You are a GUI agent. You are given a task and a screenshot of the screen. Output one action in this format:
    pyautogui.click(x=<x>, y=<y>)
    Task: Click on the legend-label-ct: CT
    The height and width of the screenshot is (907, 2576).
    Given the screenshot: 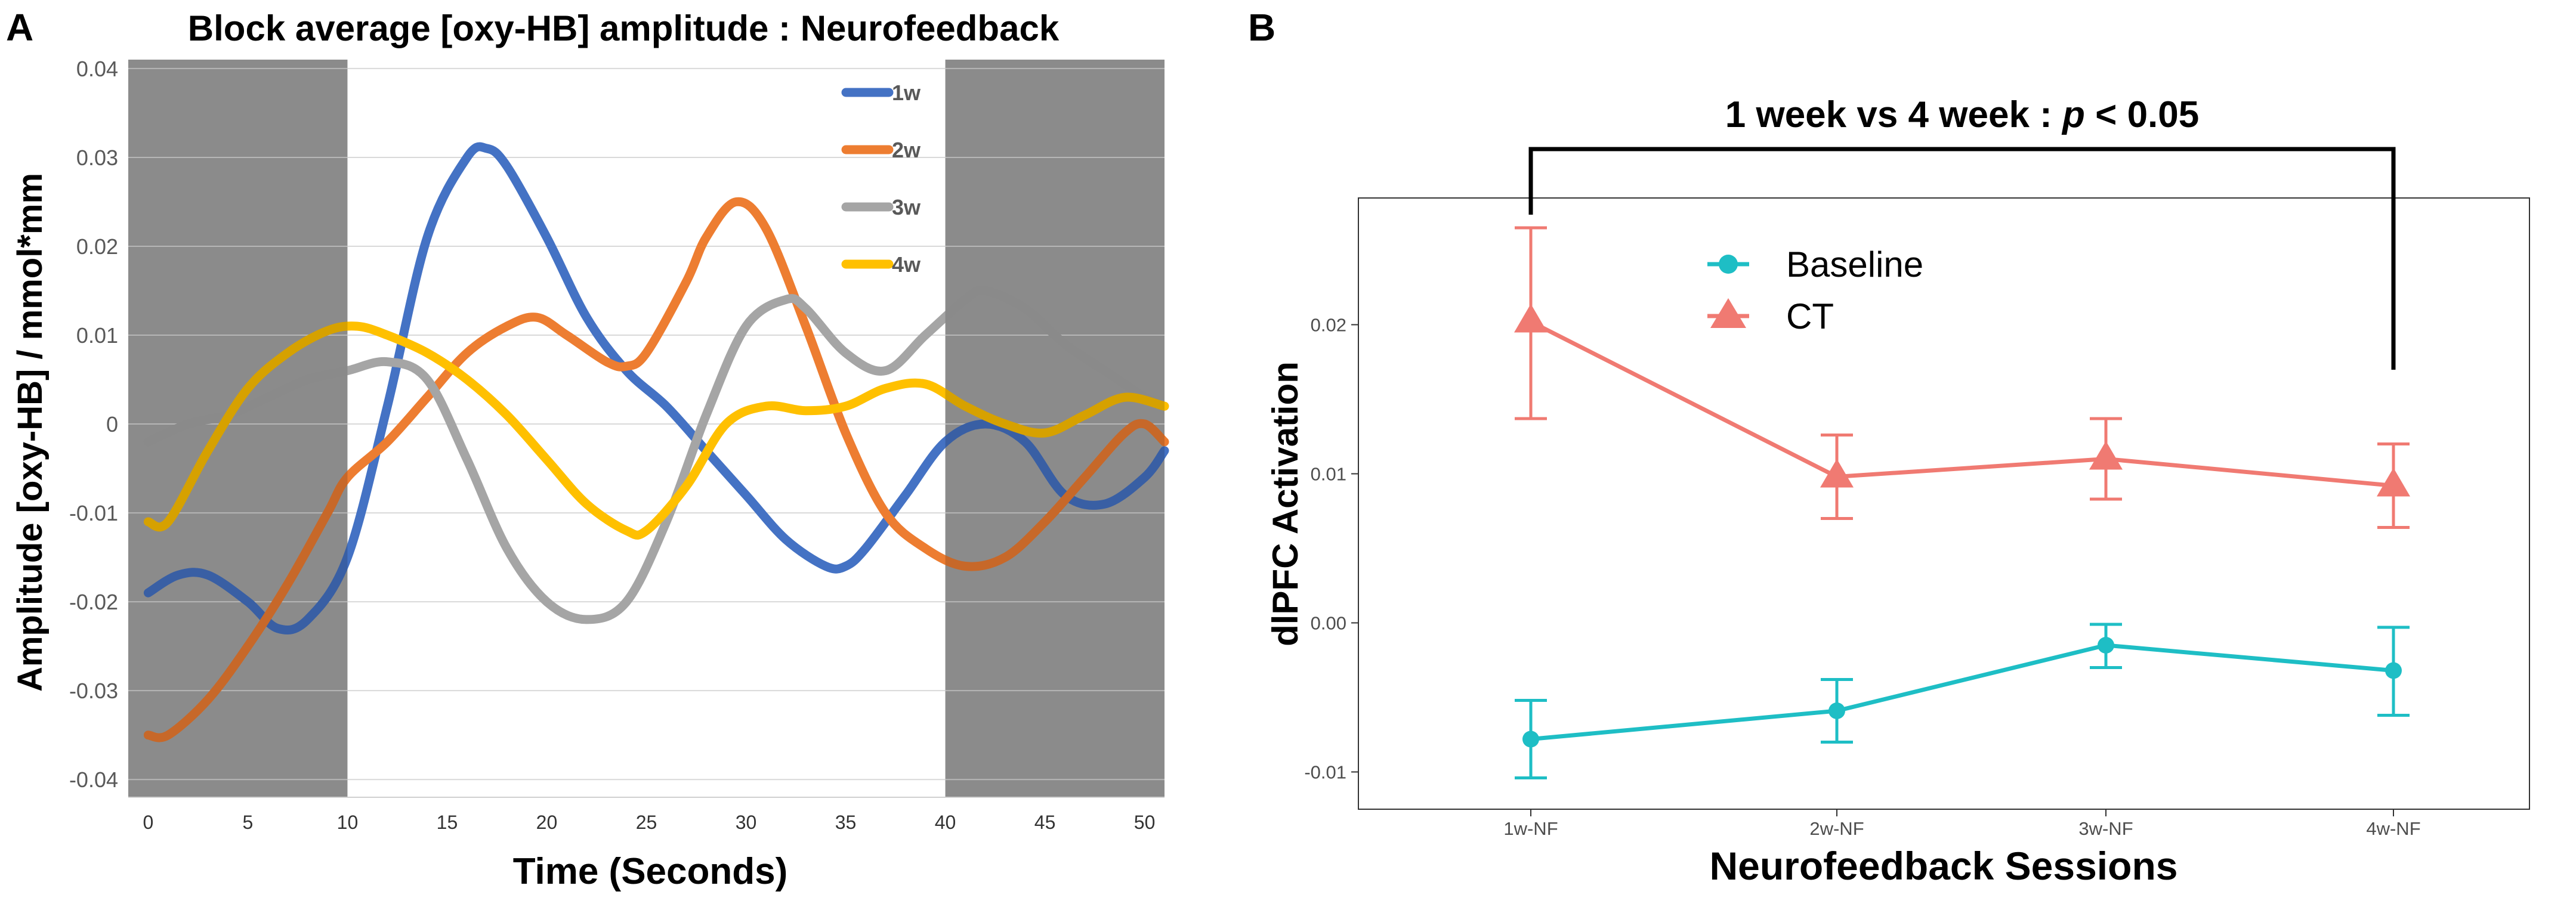 What is the action you would take?
    pyautogui.click(x=1810, y=316)
    